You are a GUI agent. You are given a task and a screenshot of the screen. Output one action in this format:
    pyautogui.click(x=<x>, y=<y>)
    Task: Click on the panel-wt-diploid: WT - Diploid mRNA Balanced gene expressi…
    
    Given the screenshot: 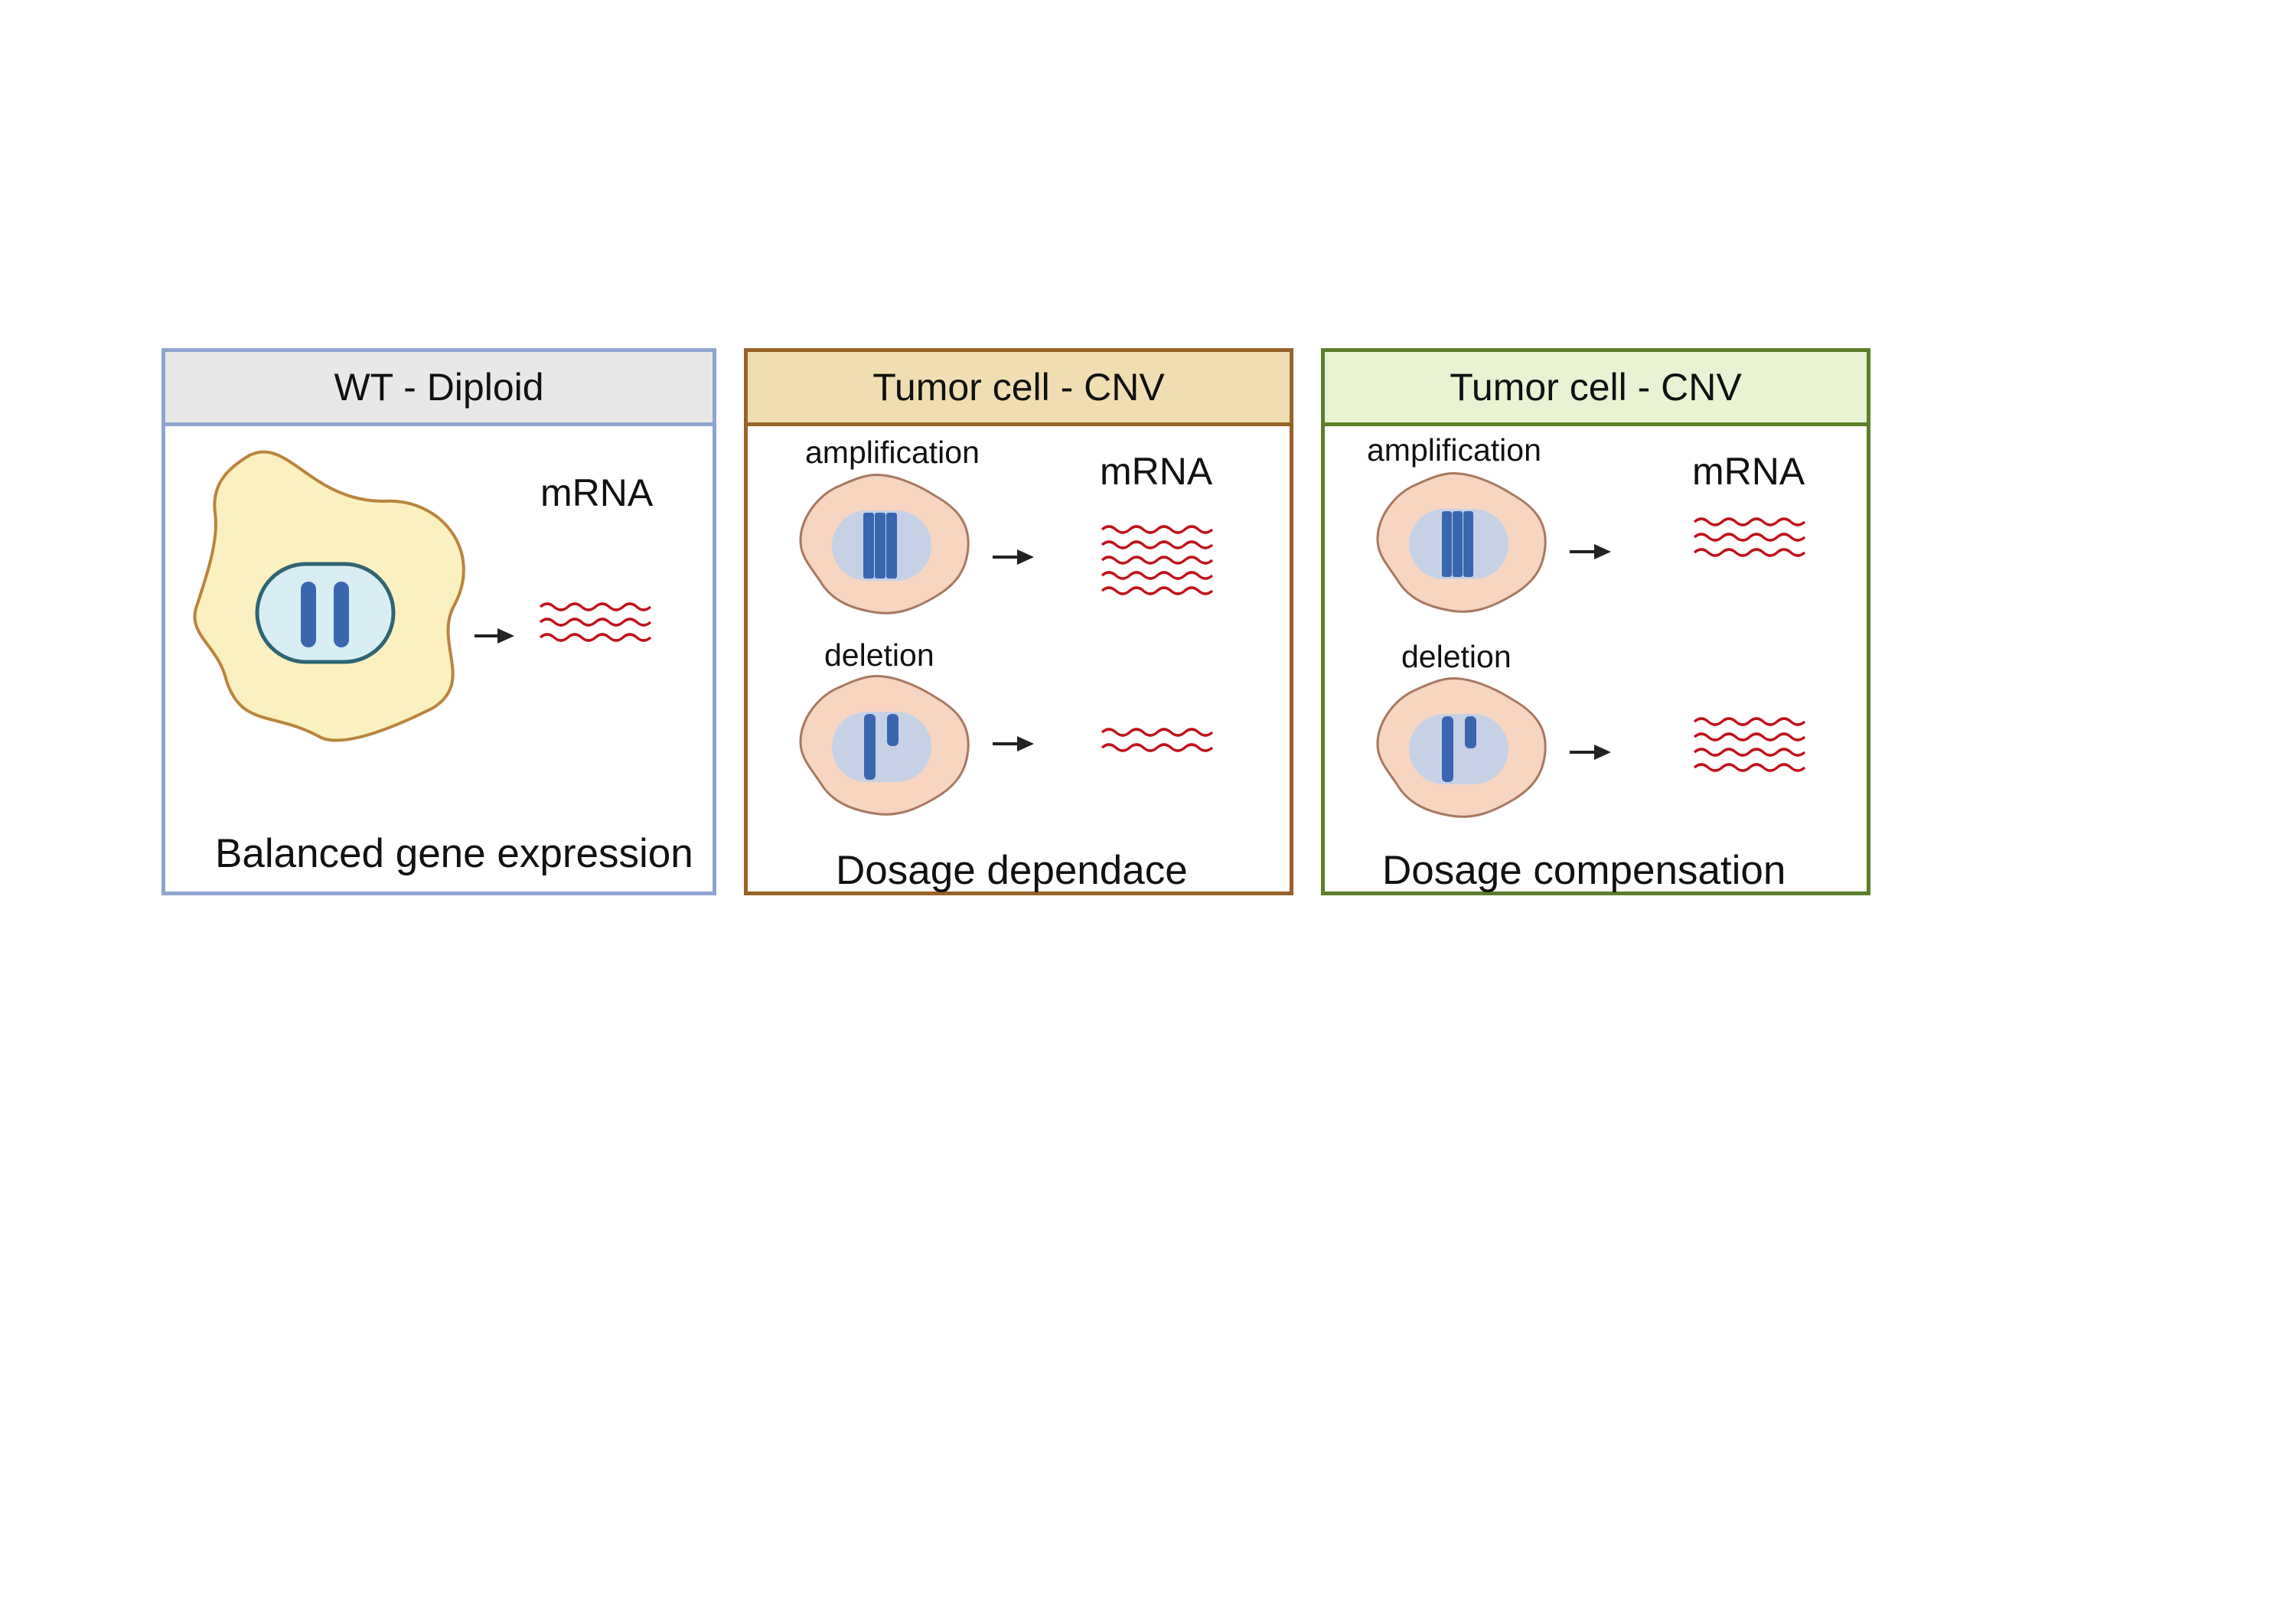 What is the action you would take?
    pyautogui.click(x=438, y=621)
    